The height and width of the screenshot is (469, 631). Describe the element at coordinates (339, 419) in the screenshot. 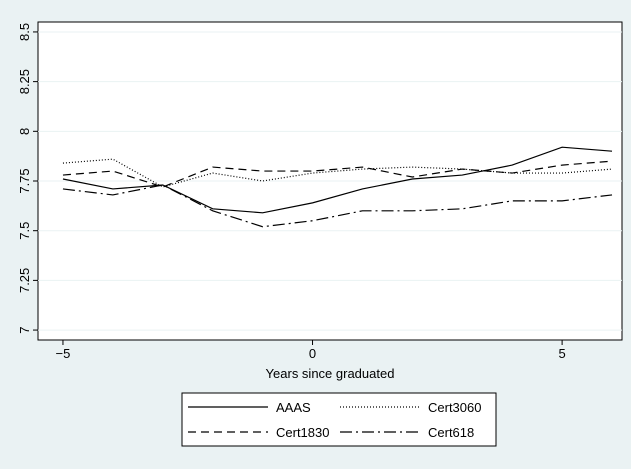

I see `legend-box` at that location.